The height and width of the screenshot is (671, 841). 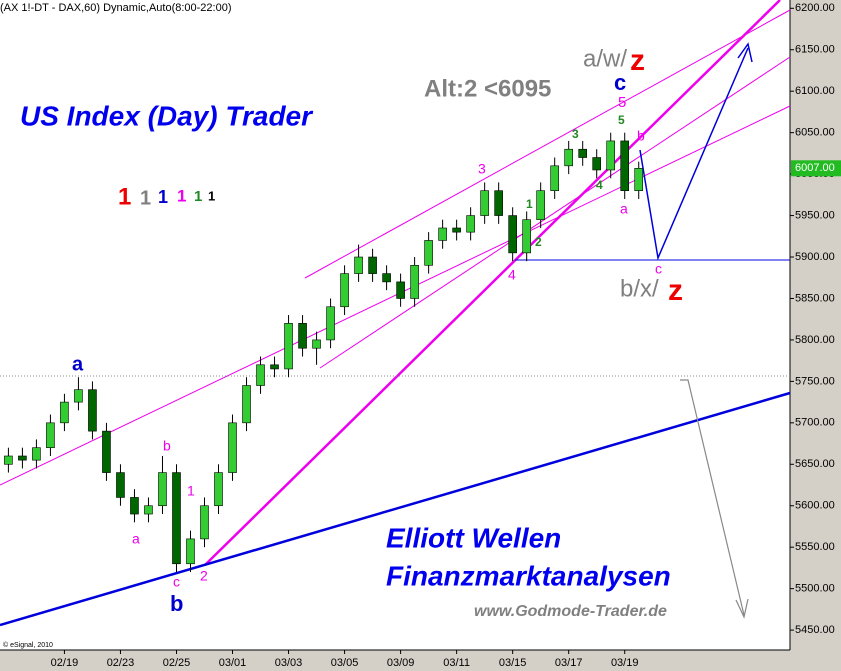 What do you see at coordinates (815, 8) in the screenshot?
I see `y-tick-label: 6200.00` at bounding box center [815, 8].